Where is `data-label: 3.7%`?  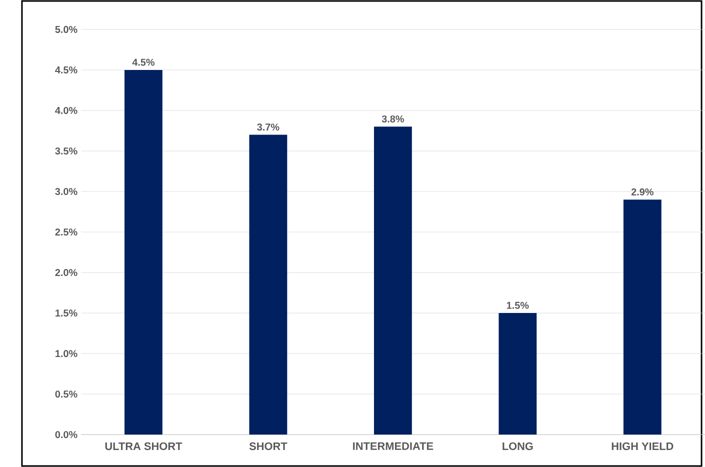 data-label: 3.7% is located at coordinates (268, 127).